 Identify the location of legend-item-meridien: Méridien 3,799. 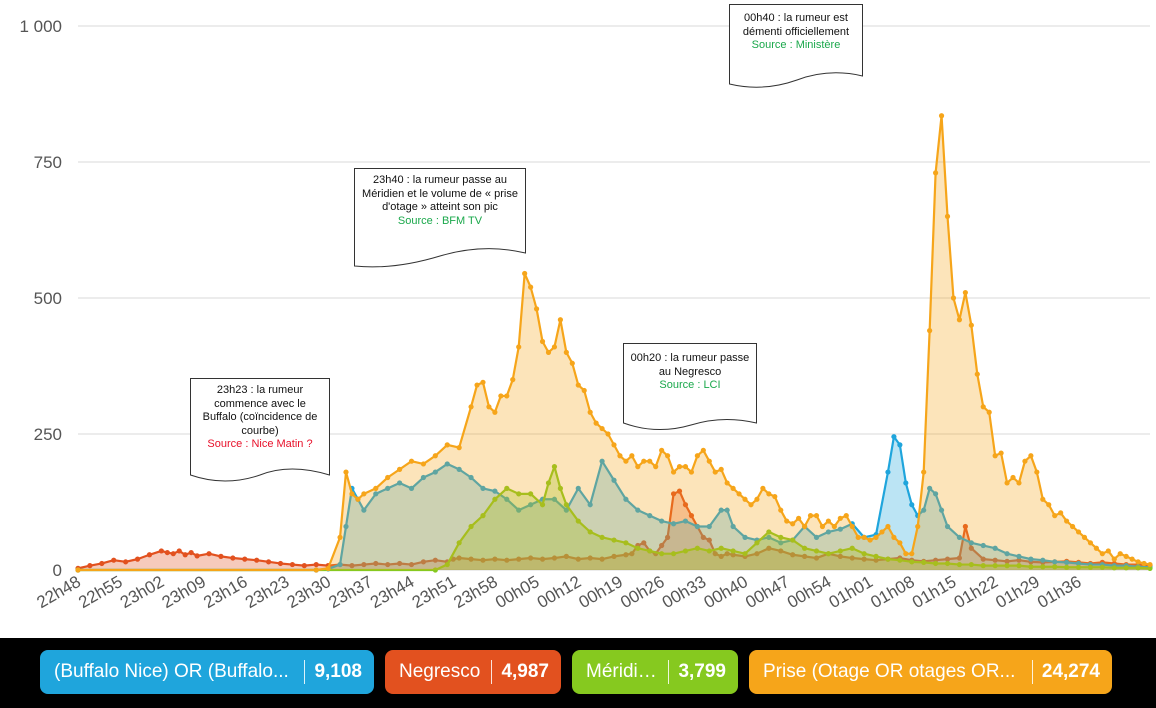
(655, 672).